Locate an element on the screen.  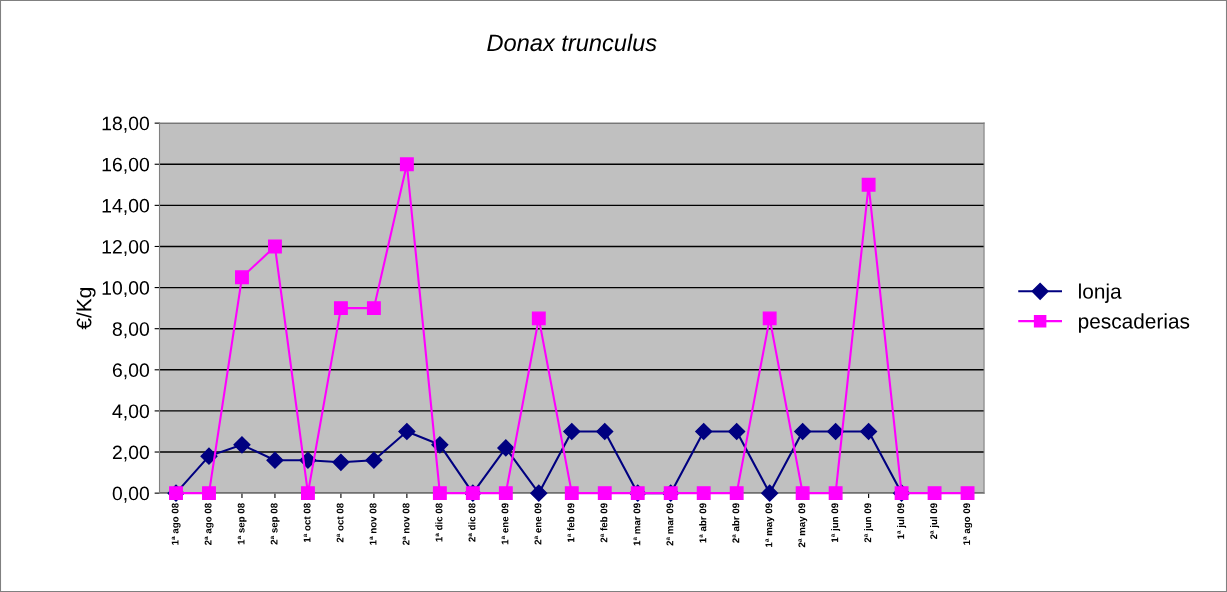
y-tick-label: 18,00 is located at coordinates (126, 124).